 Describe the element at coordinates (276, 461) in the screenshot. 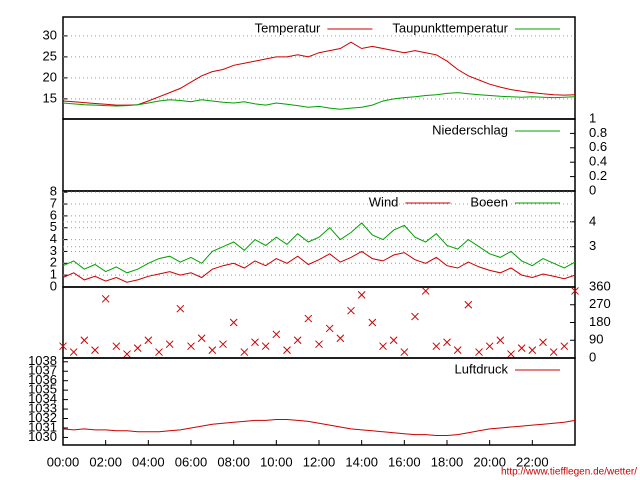

I see `x-tick-label: 10:00` at that location.